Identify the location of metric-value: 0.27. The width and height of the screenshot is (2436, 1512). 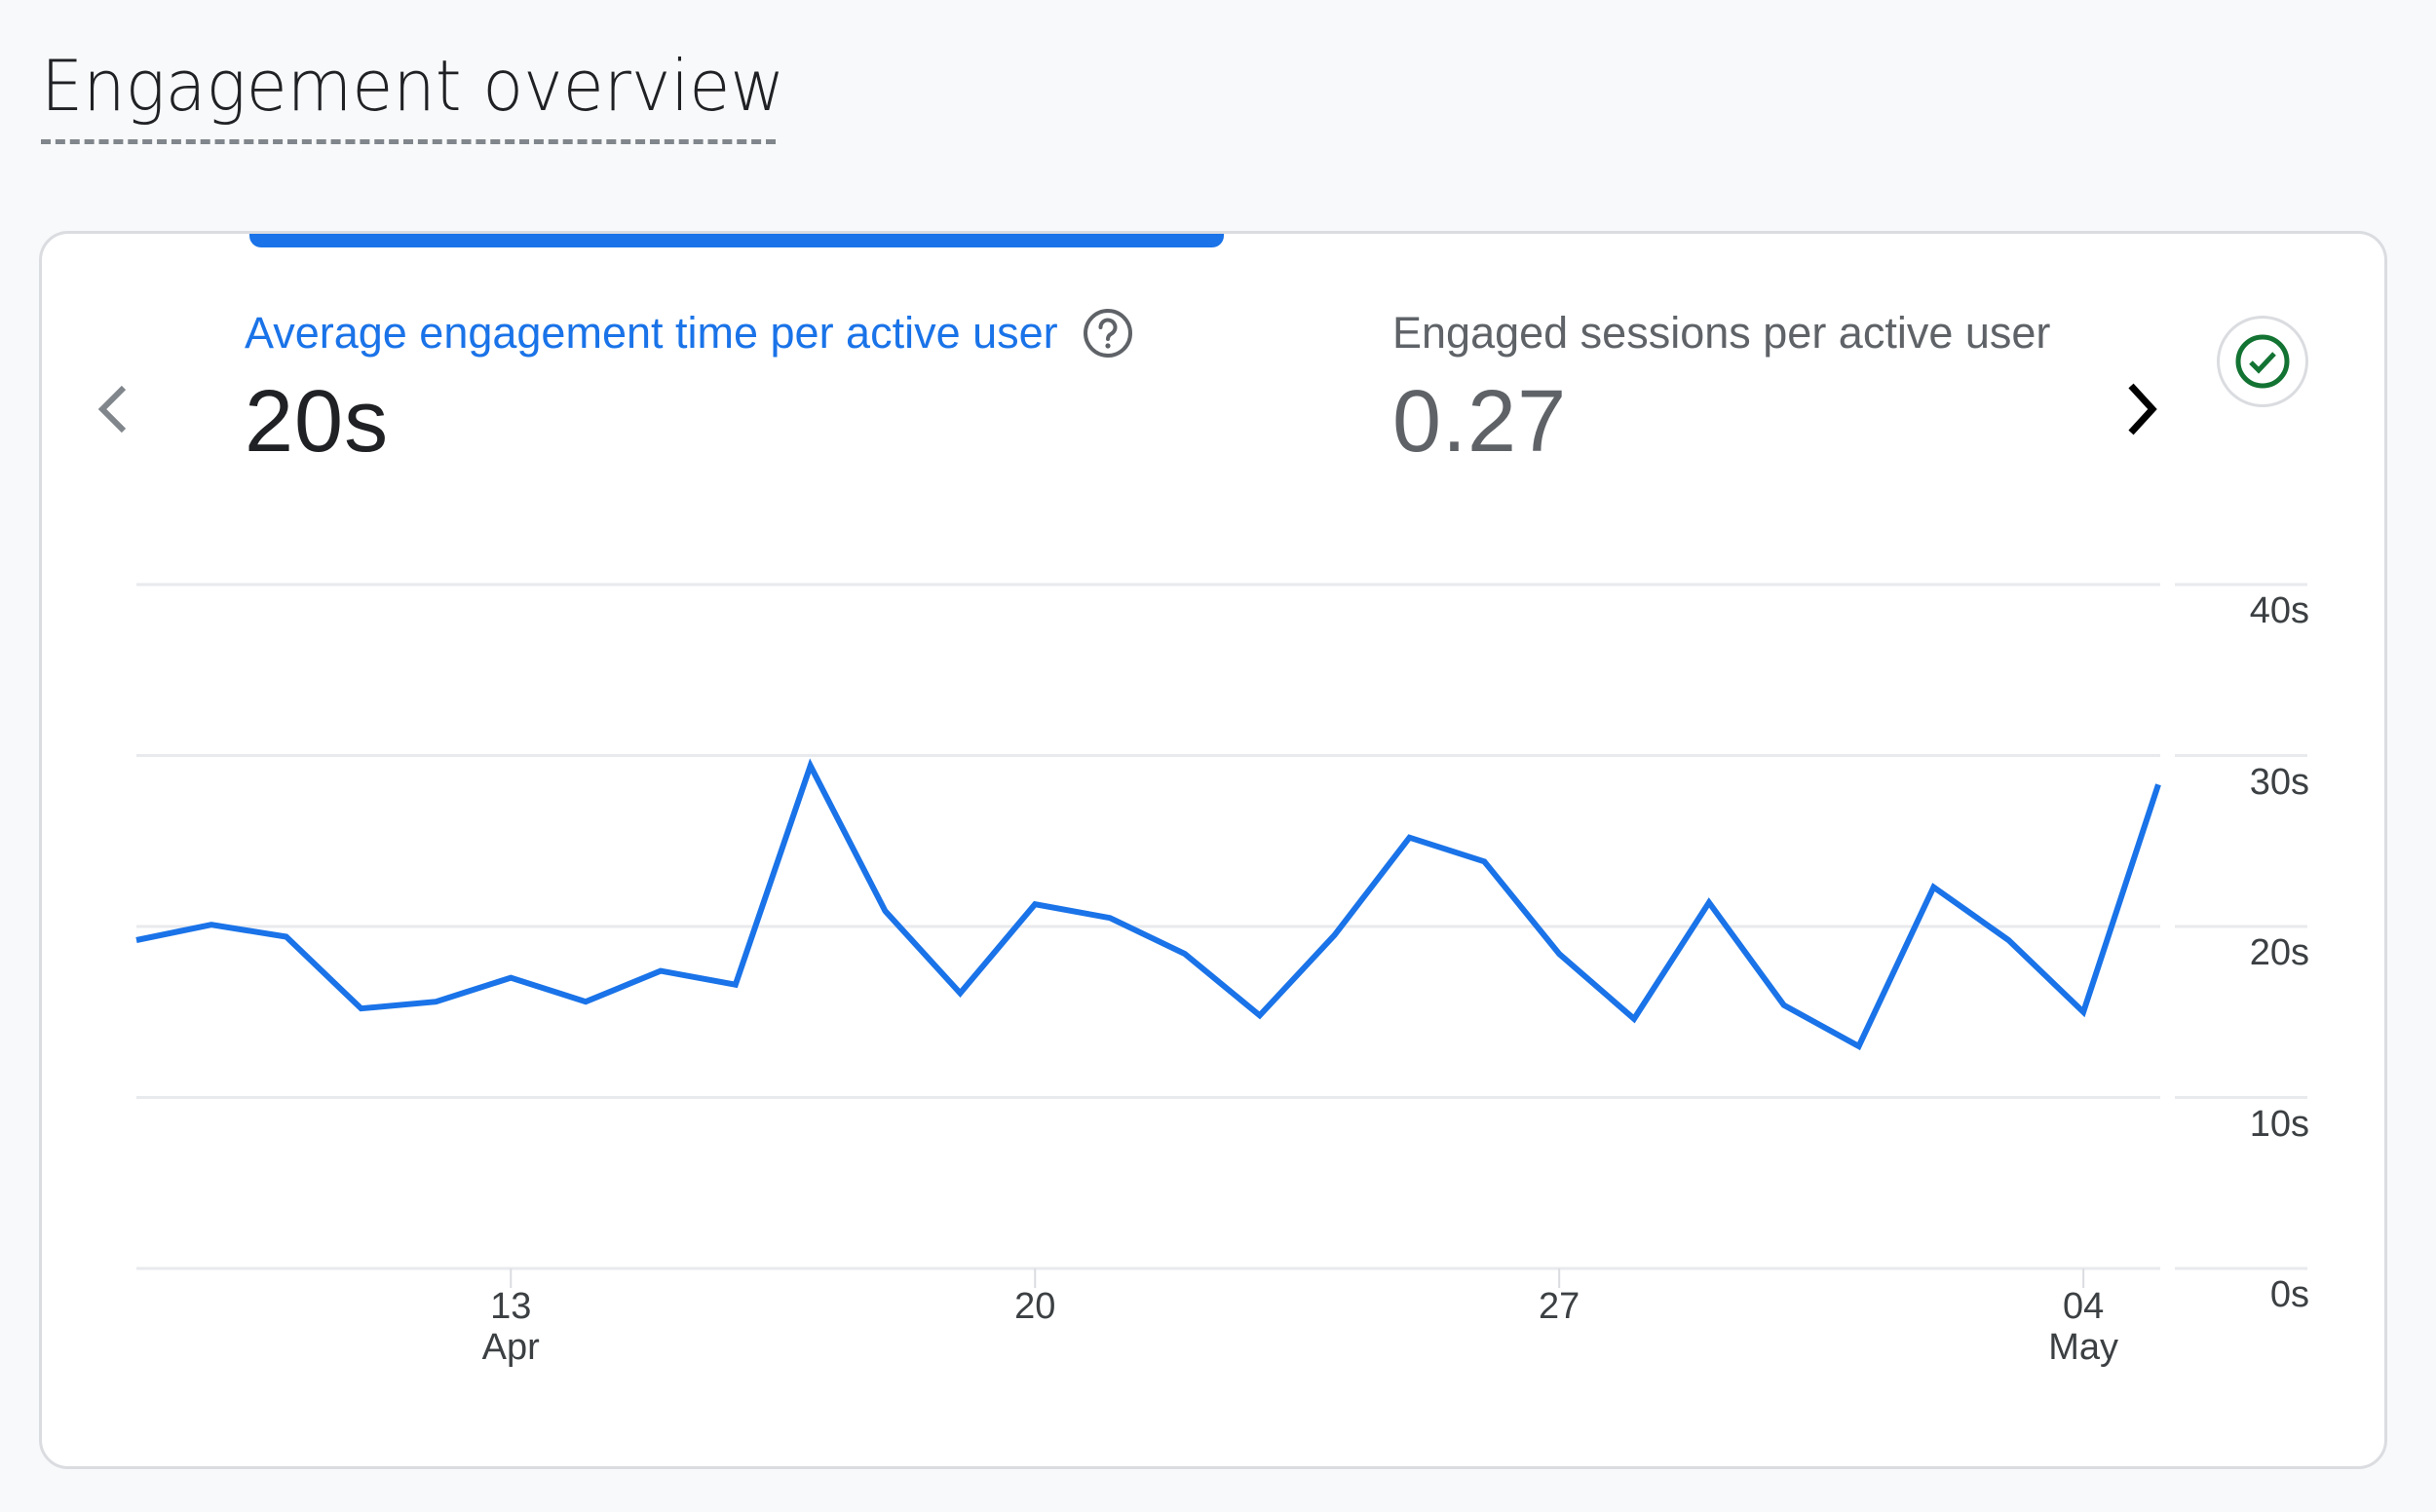
(1480, 422).